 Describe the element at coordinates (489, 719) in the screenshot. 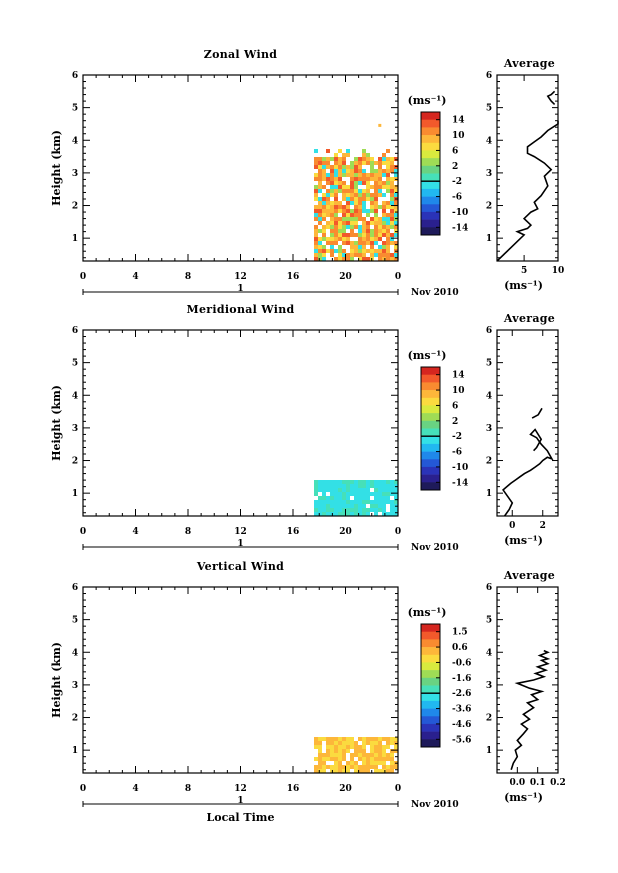

I see `profile-y-tick-label: 2` at that location.